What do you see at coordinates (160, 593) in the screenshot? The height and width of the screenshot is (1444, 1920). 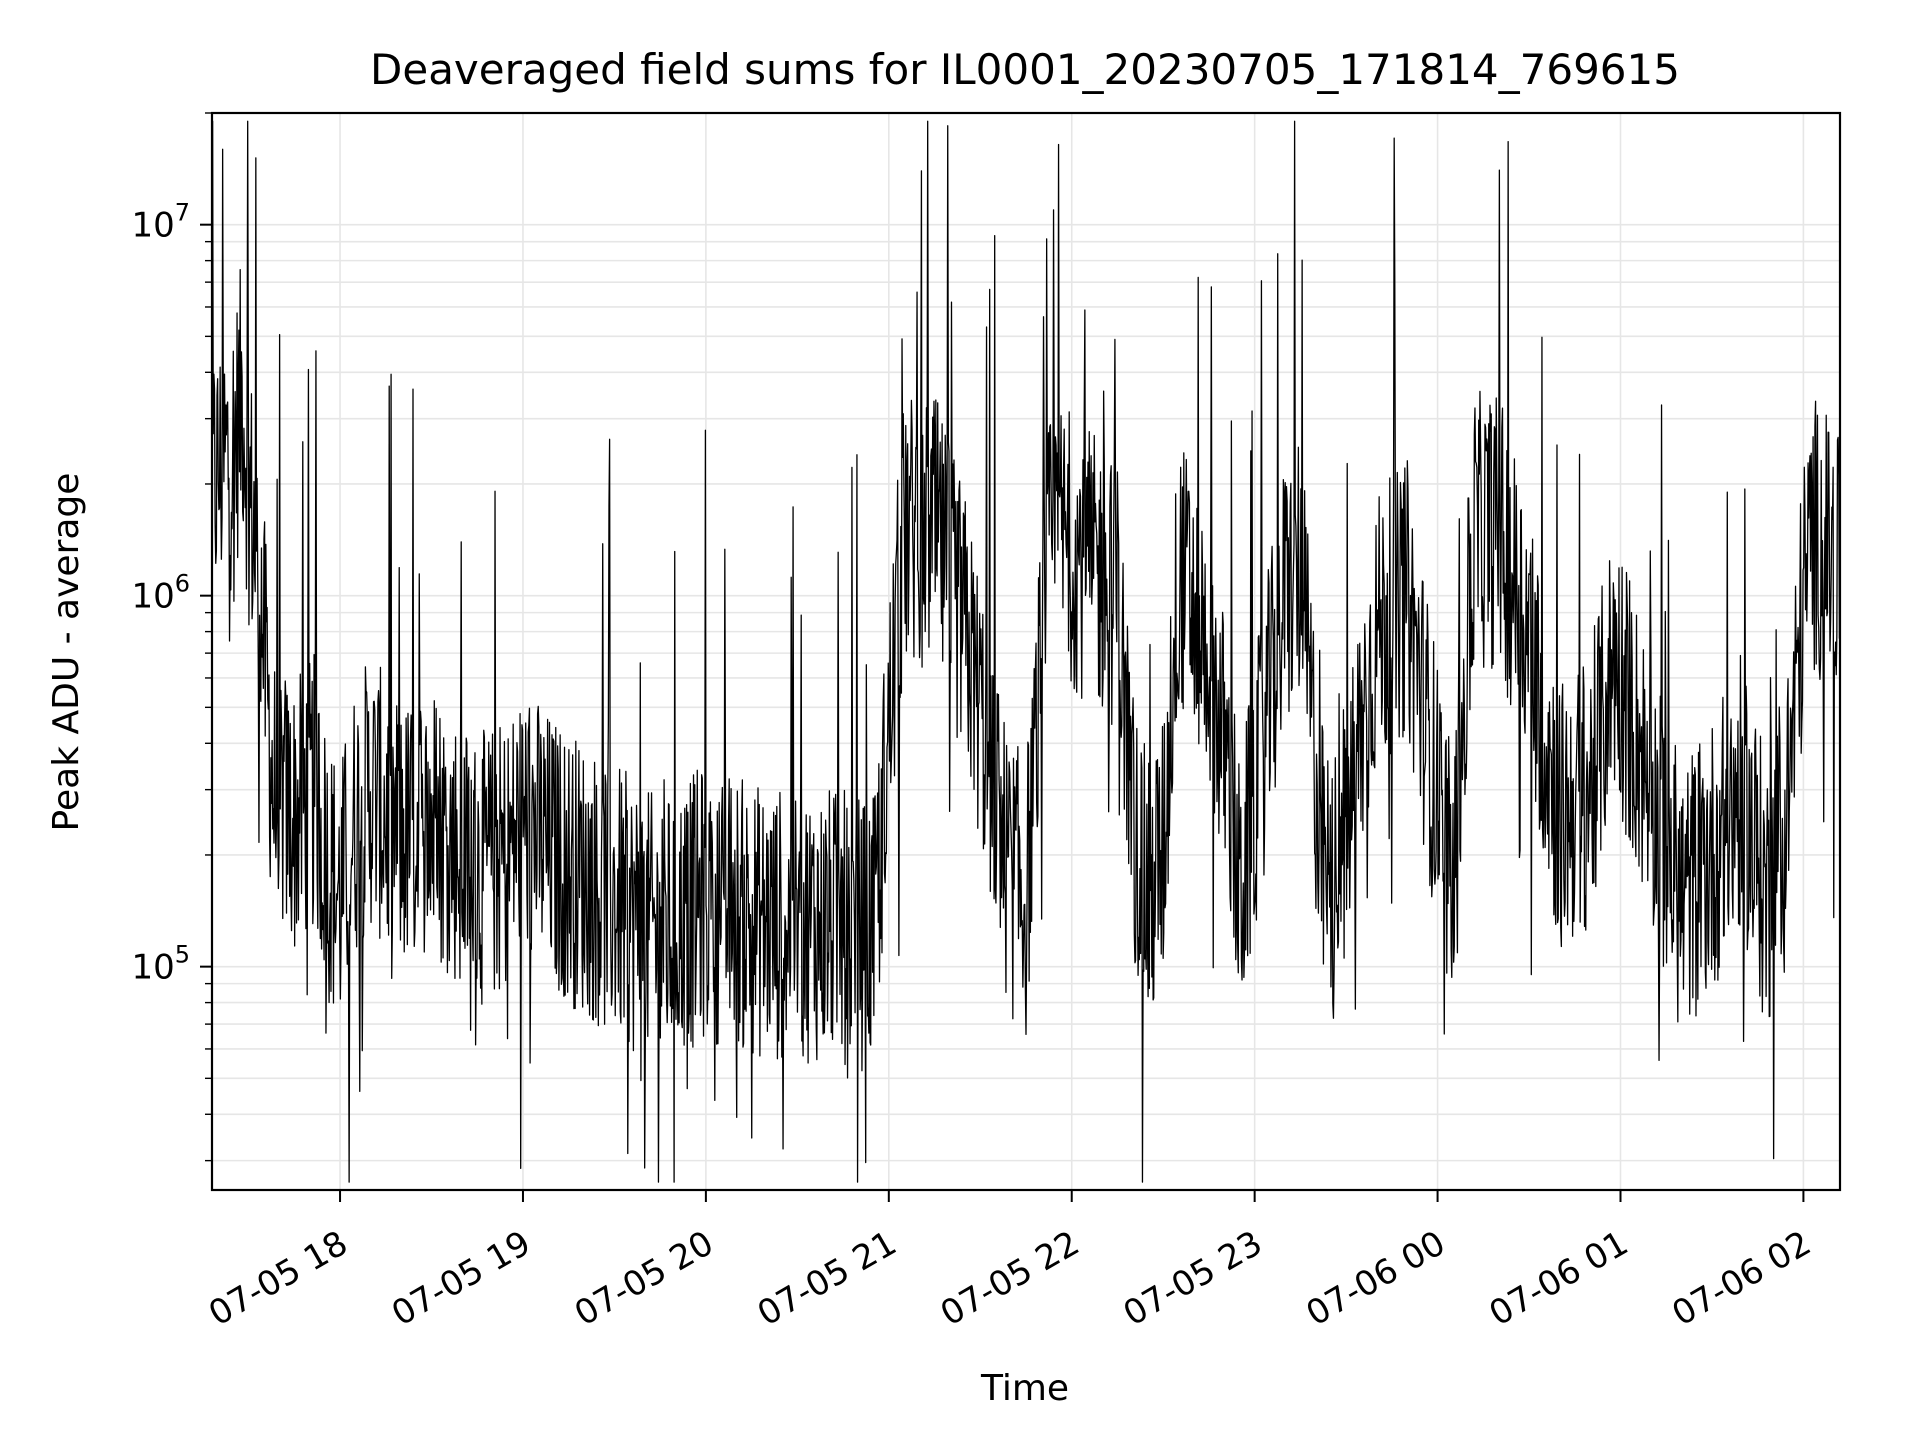 I see `y-tick-label: 10⁶` at bounding box center [160, 593].